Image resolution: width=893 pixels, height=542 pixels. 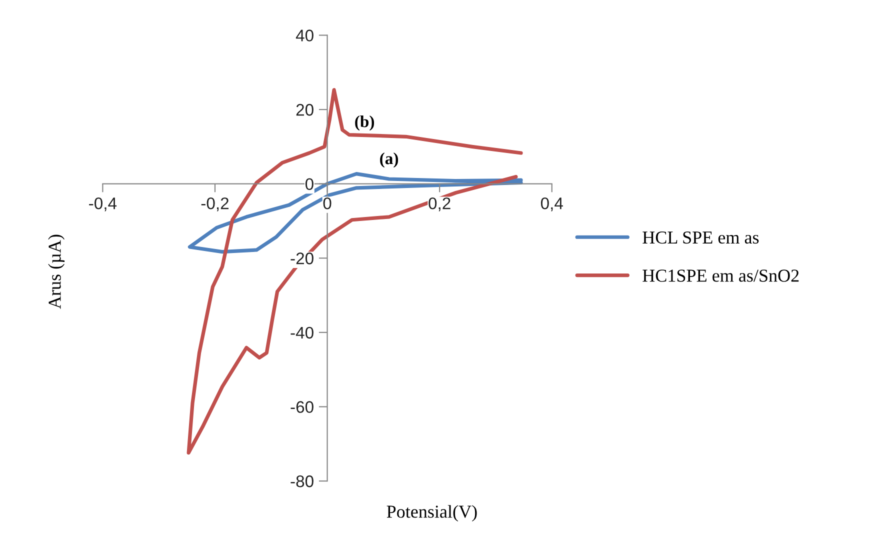 I want to click on y-axis-title: Arus (µA), so click(x=56, y=271).